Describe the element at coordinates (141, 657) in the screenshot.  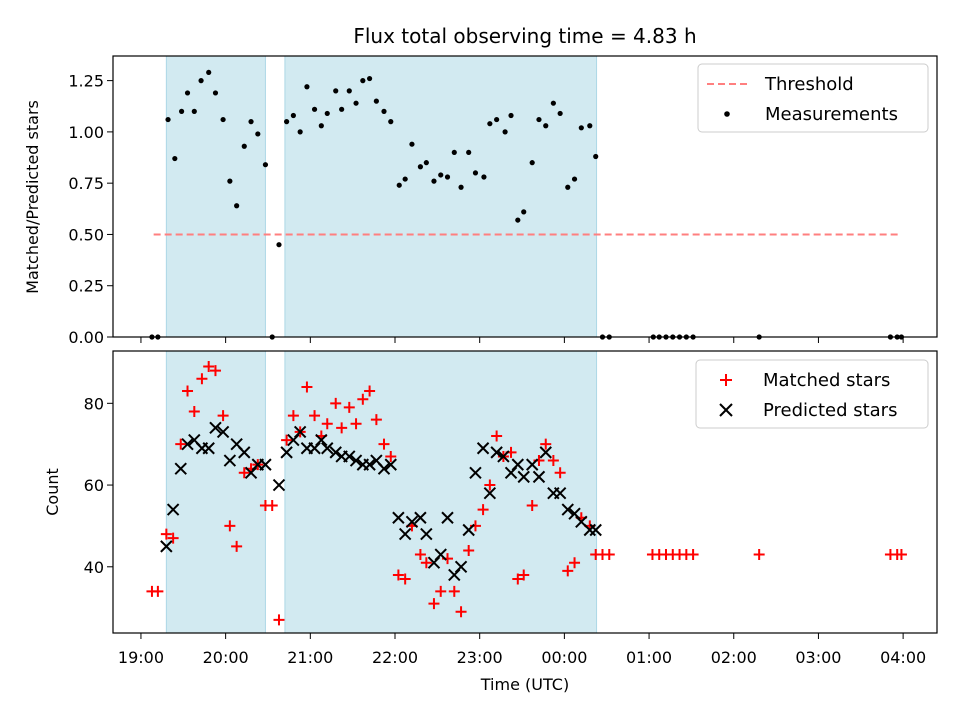
I see `x-tick-label: 19:00` at that location.